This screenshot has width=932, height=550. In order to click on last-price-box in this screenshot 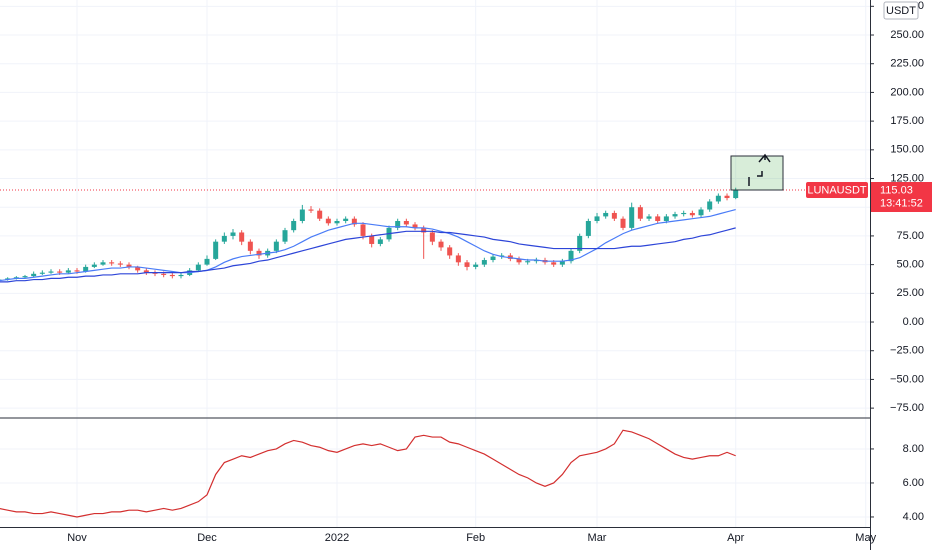, I will do `click(901, 197)`.